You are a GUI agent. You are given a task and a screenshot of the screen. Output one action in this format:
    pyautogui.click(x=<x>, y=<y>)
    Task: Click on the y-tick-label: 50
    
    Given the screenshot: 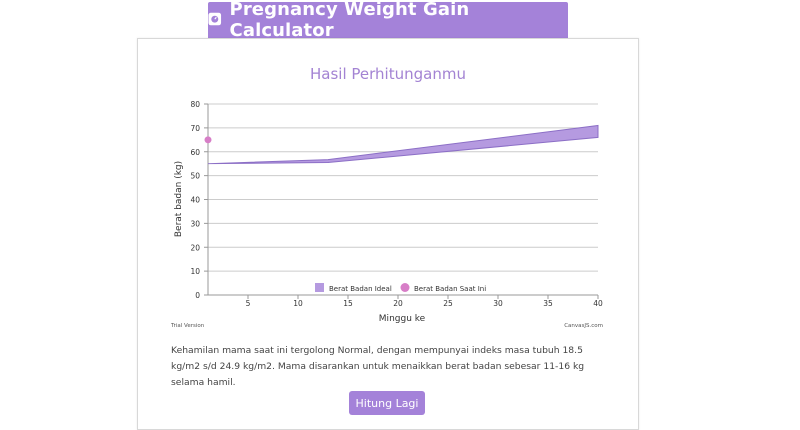 What is the action you would take?
    pyautogui.click(x=195, y=176)
    